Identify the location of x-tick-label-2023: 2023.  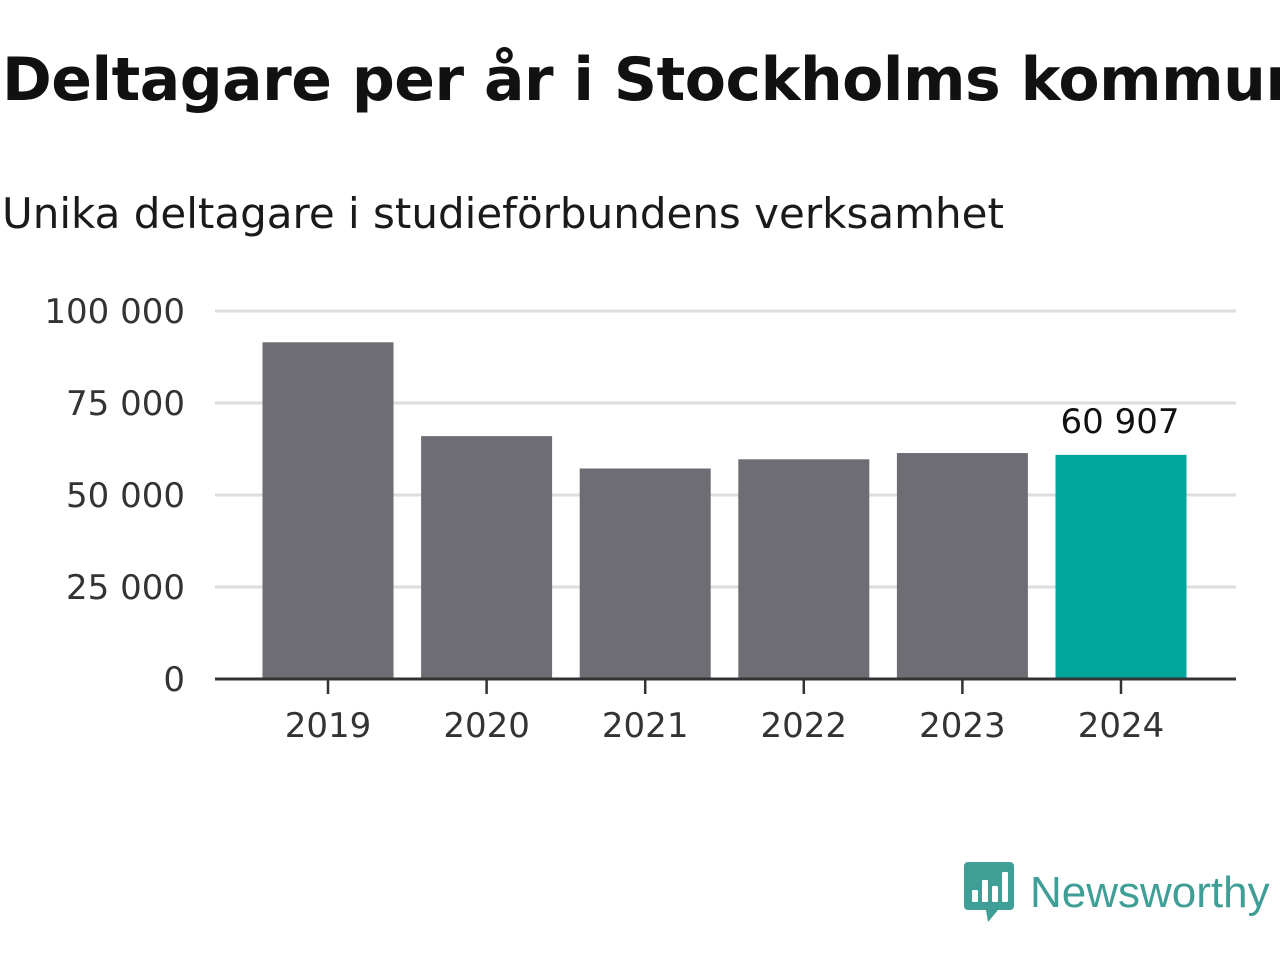
(962, 726).